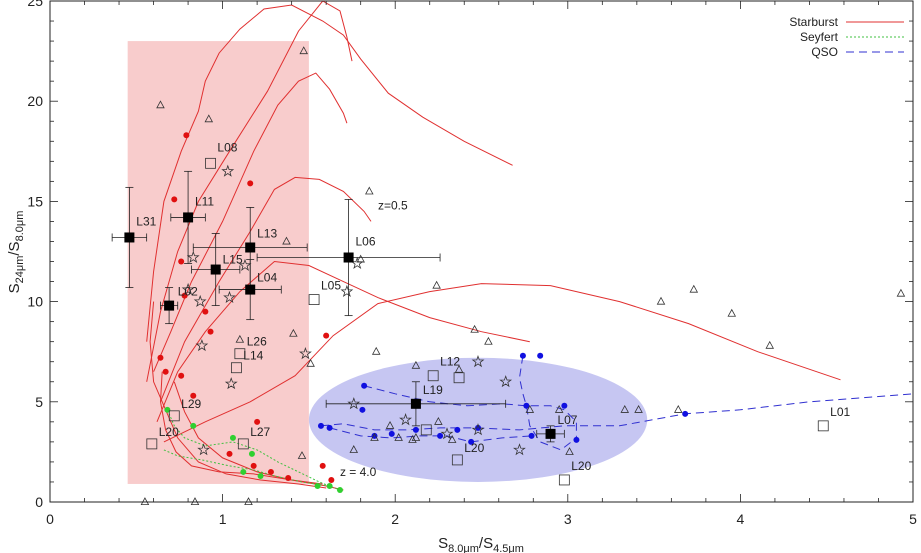 This screenshot has height=553, width=921. I want to click on x-axis-title-main: S, so click(443, 543).